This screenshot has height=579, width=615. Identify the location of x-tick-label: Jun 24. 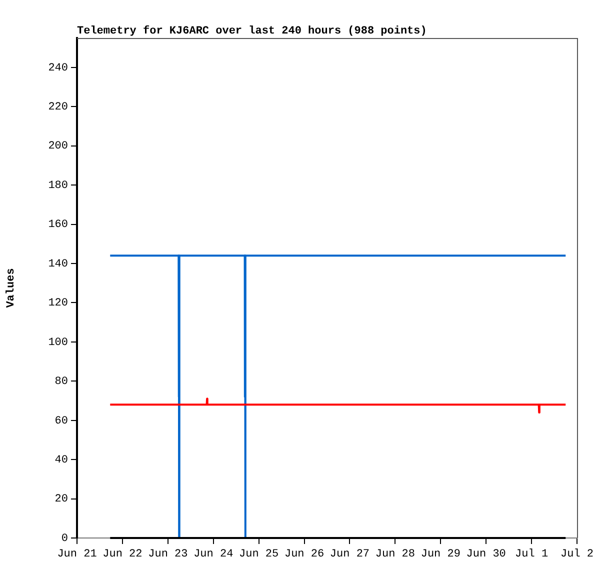
(214, 554).